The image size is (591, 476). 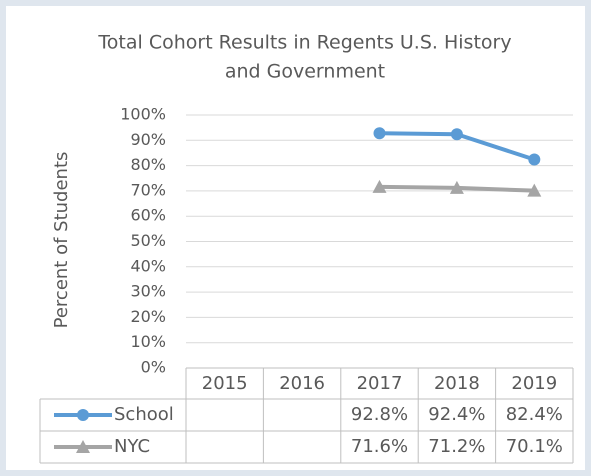 I want to click on legend-label: School, so click(x=144, y=414).